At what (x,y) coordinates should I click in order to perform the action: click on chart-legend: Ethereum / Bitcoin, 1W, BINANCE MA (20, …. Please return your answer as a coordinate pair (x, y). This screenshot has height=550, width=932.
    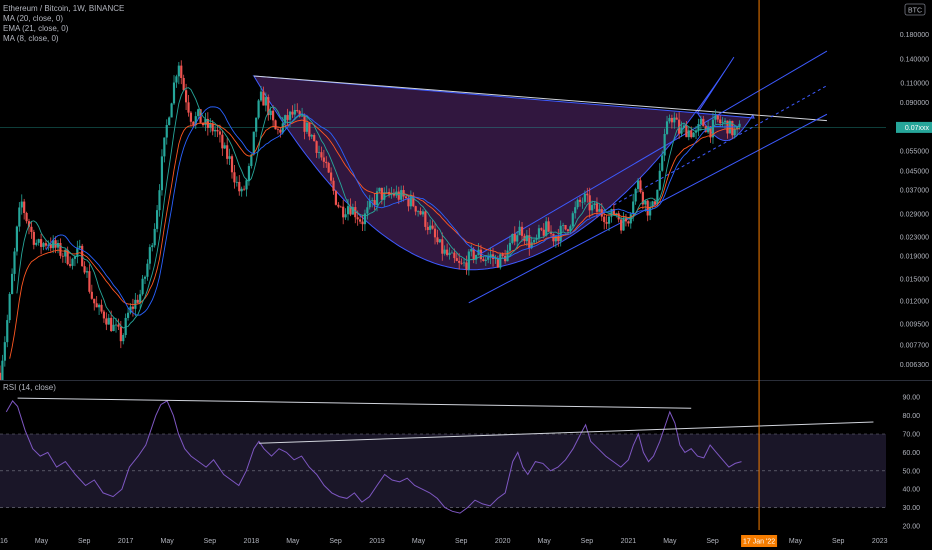
    Looking at the image, I should click on (63, 24).